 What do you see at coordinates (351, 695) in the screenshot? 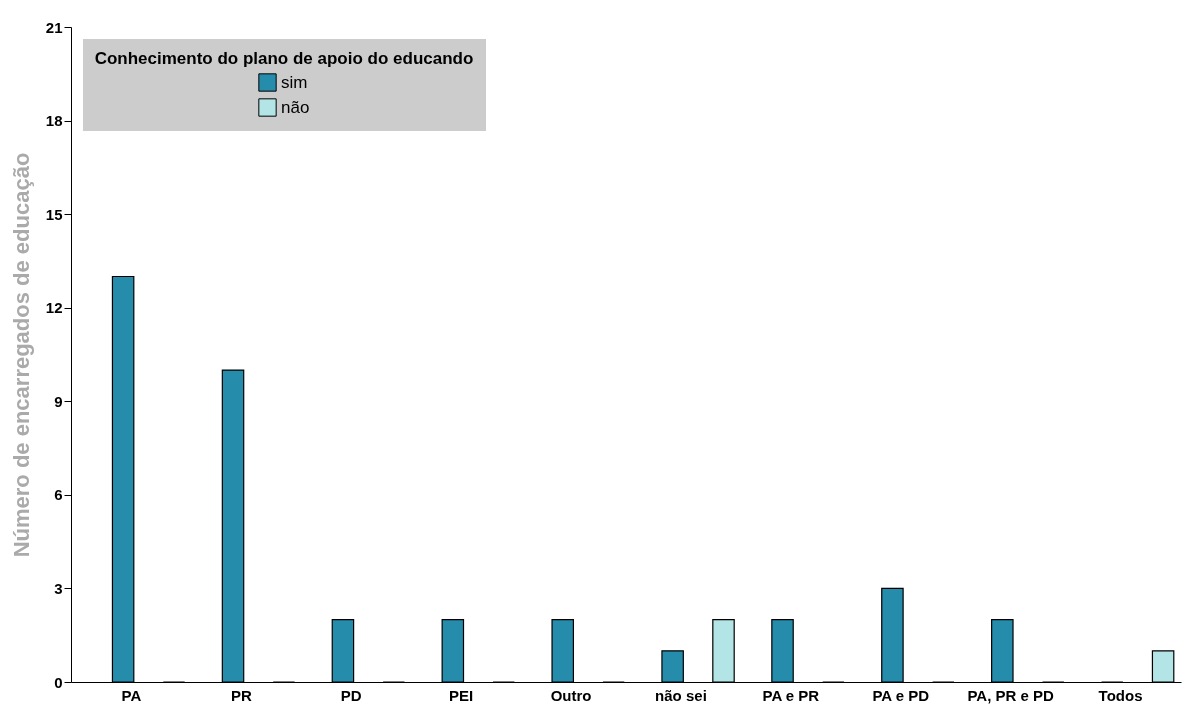
I see `x-tick-label: PD` at bounding box center [351, 695].